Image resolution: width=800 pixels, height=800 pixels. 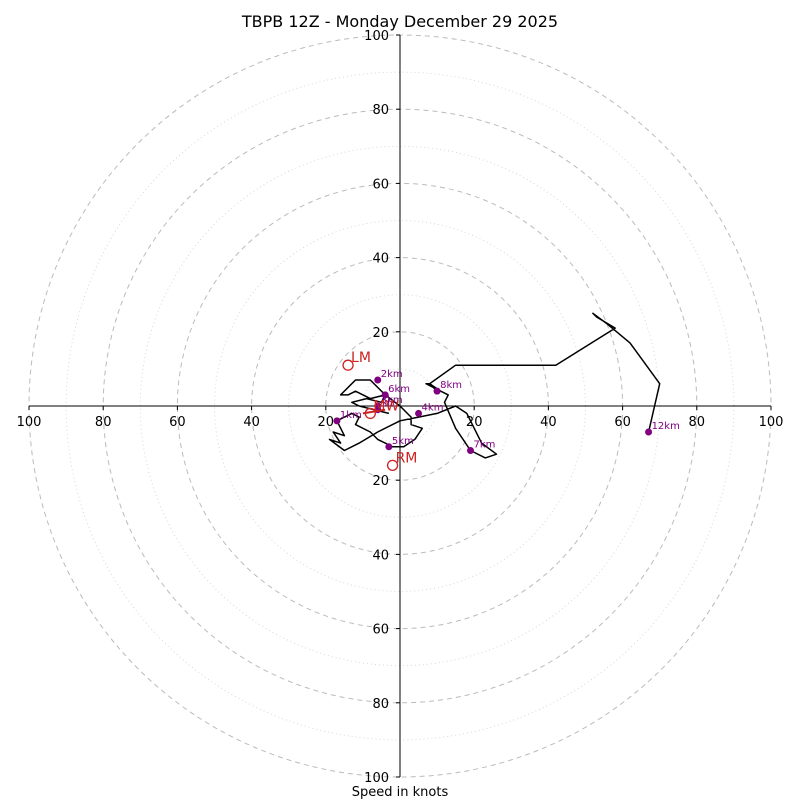 I want to click on height-label-3km: 3km, so click(x=392, y=400).